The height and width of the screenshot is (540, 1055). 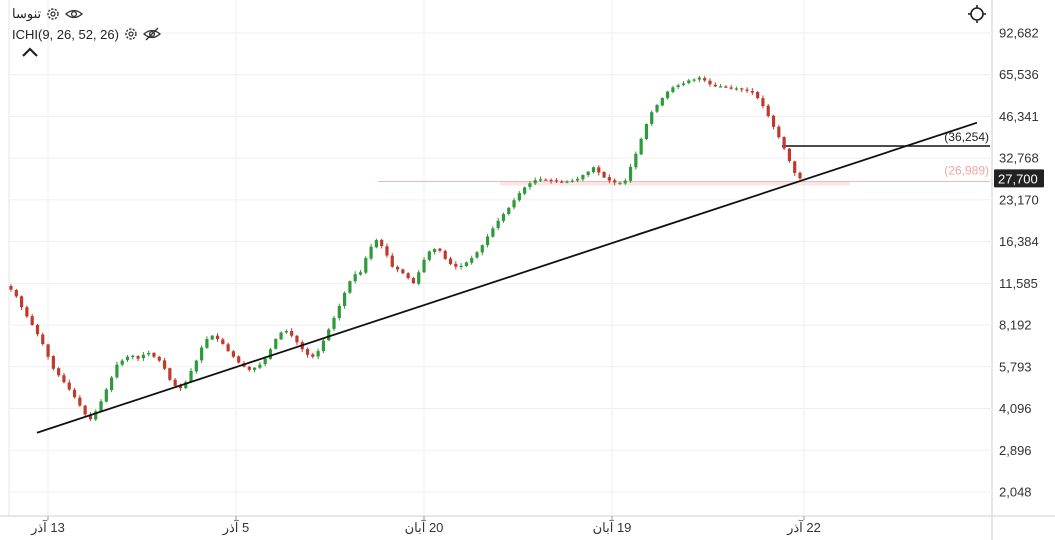 What do you see at coordinates (612, 527) in the screenshot?
I see `x-tick-label: 19 آبان` at bounding box center [612, 527].